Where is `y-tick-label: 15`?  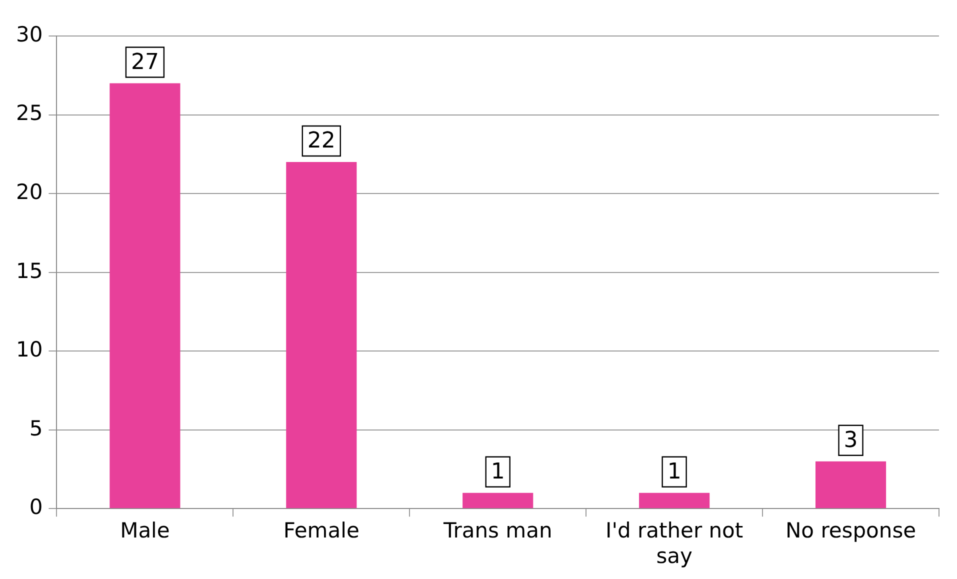
y-tick-label: 15 is located at coordinates (29, 270).